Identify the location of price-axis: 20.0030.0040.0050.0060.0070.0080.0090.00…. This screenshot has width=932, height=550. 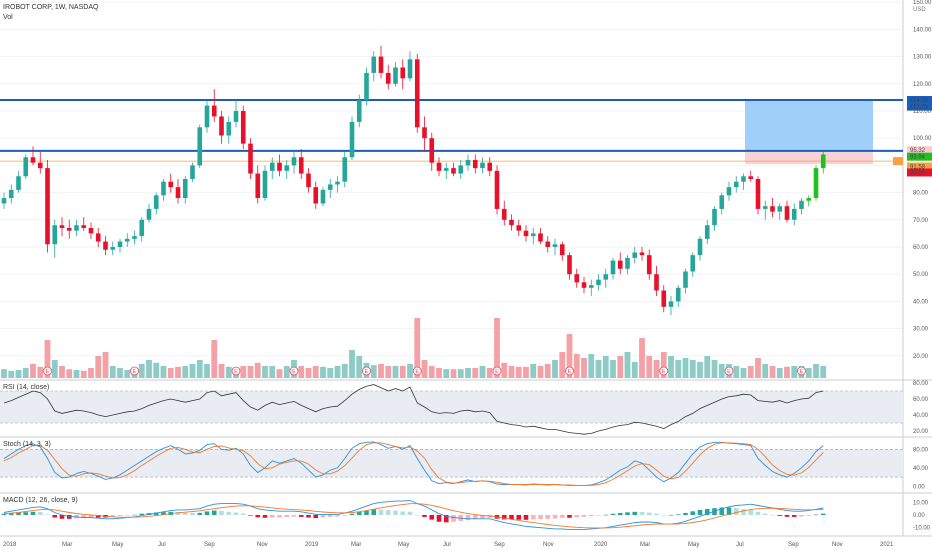
(922, 180).